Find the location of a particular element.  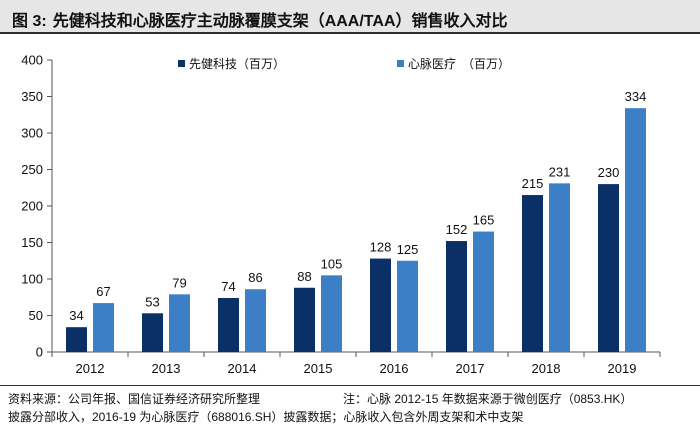

y-tick-label: 0 is located at coordinates (39, 352).